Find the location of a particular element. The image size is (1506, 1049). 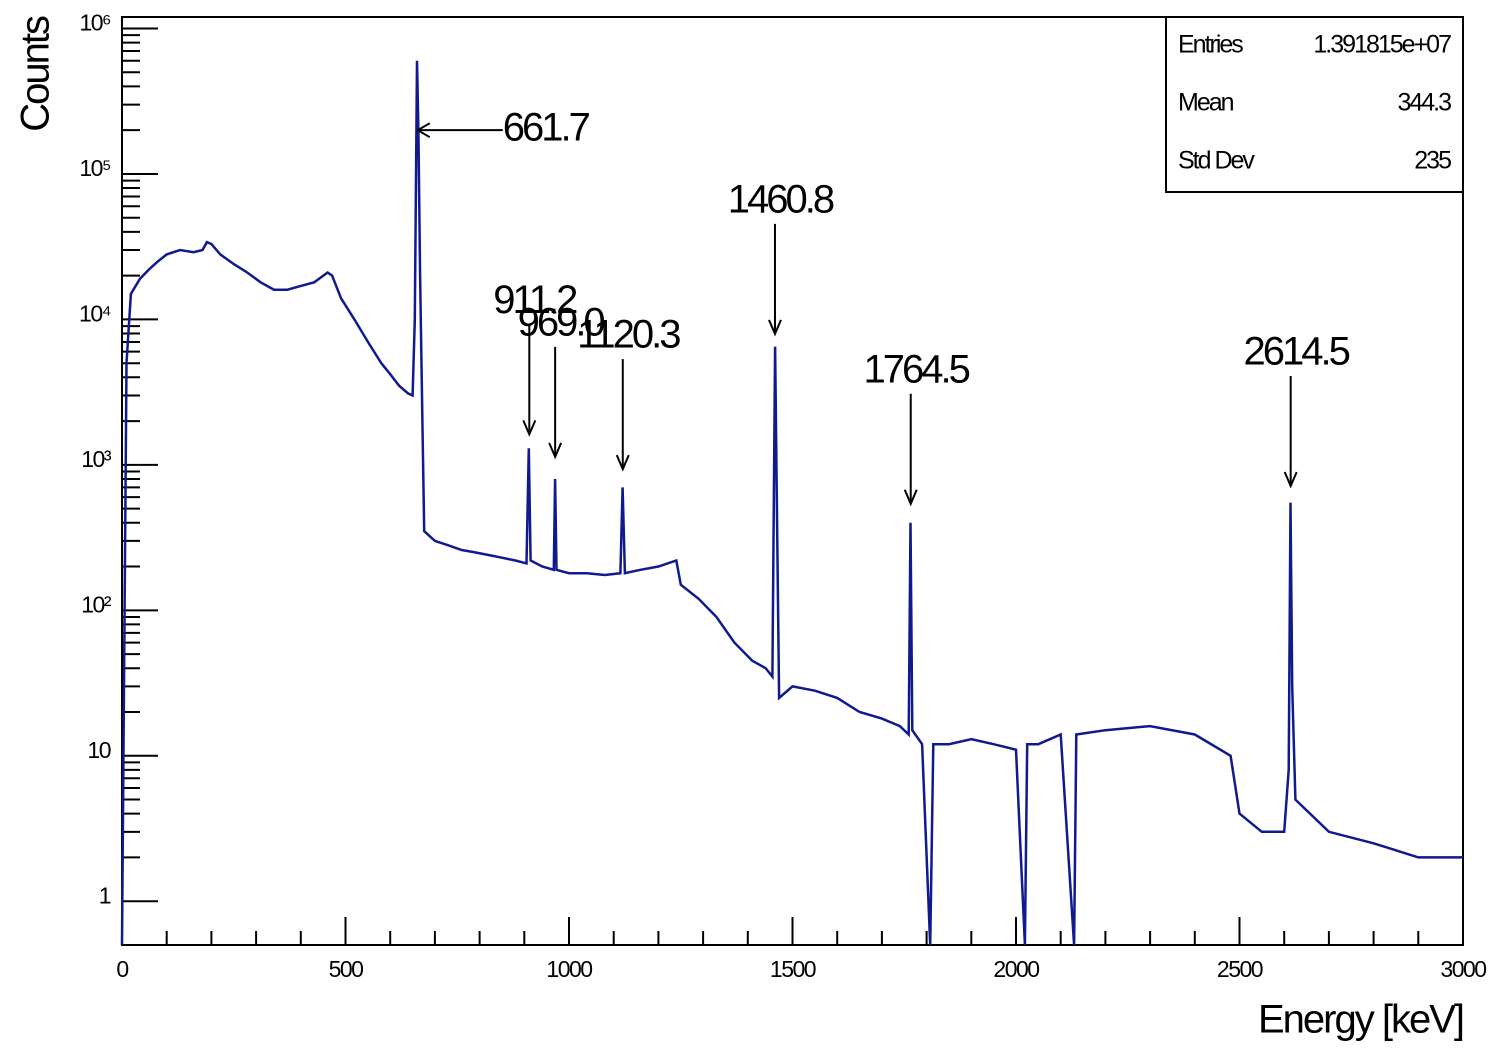

stats-name: Mean is located at coordinates (1206, 103).